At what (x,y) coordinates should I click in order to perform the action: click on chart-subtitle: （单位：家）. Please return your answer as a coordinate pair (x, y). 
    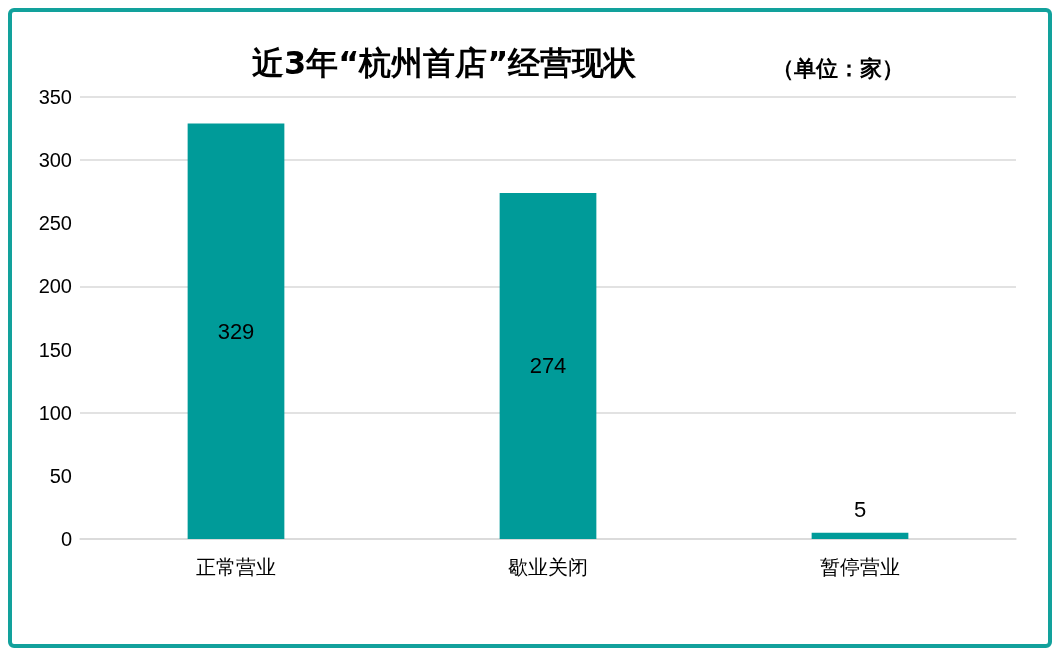
    Looking at the image, I should click on (838, 68).